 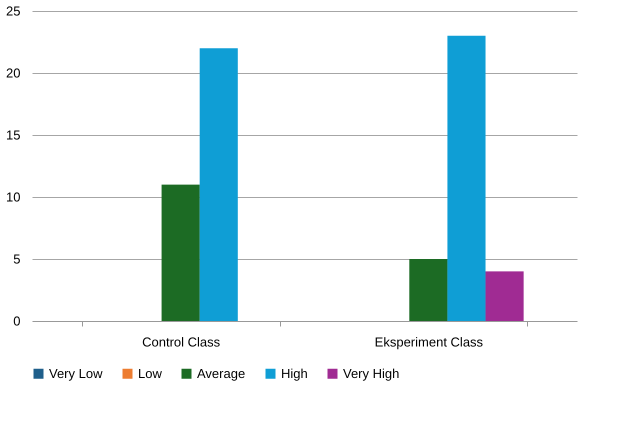 What do you see at coordinates (13, 73) in the screenshot?
I see `y-tick-label: 20` at bounding box center [13, 73].